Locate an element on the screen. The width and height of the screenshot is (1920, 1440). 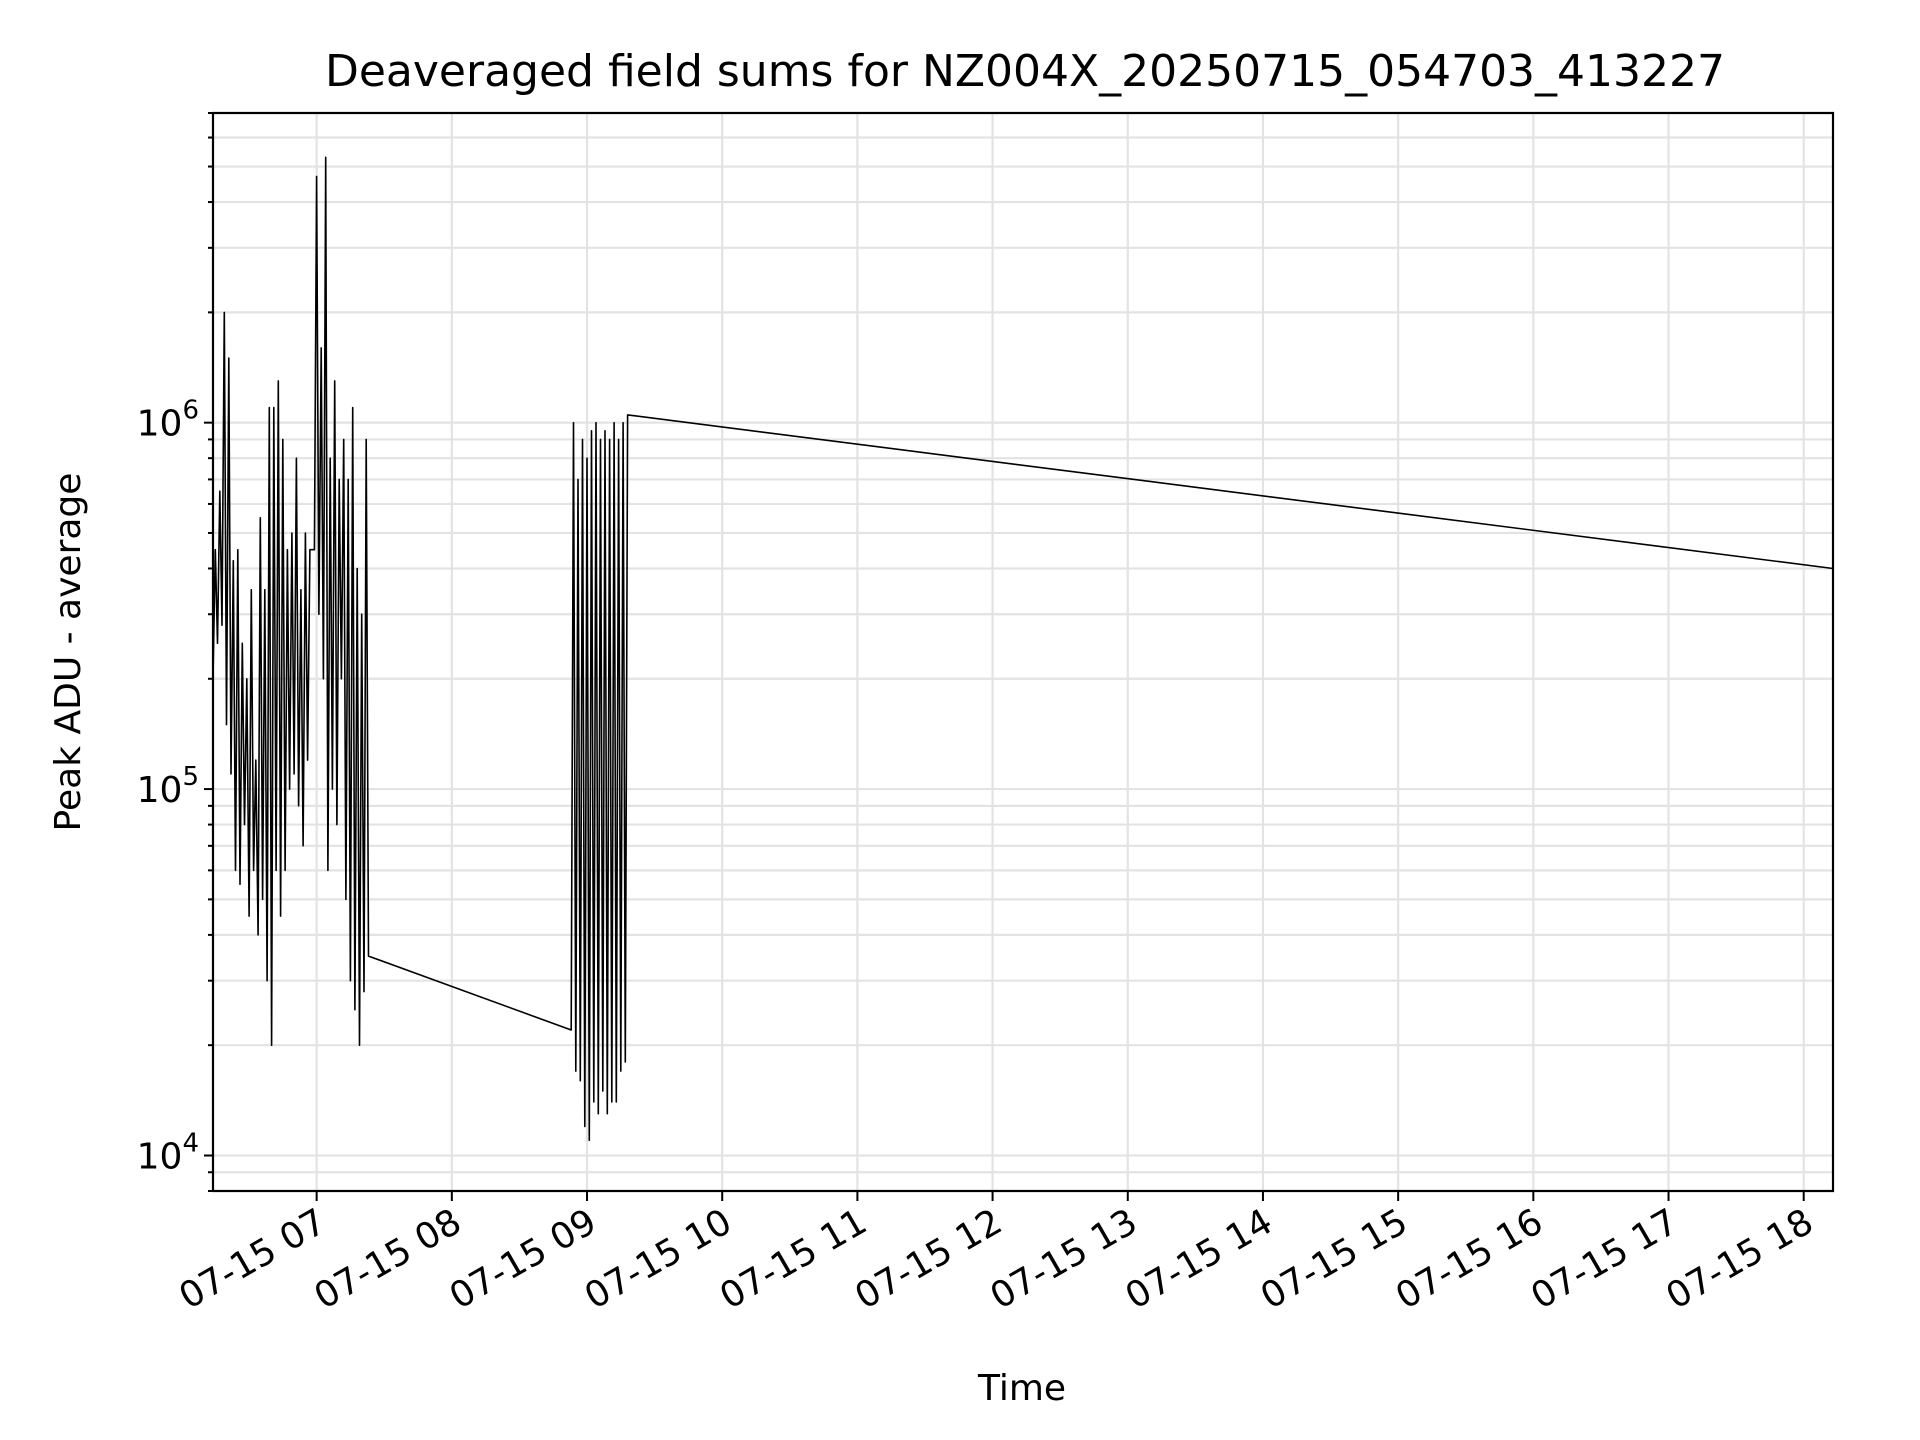
y-axis-label: Peak ADU - average is located at coordinates (68, 652).